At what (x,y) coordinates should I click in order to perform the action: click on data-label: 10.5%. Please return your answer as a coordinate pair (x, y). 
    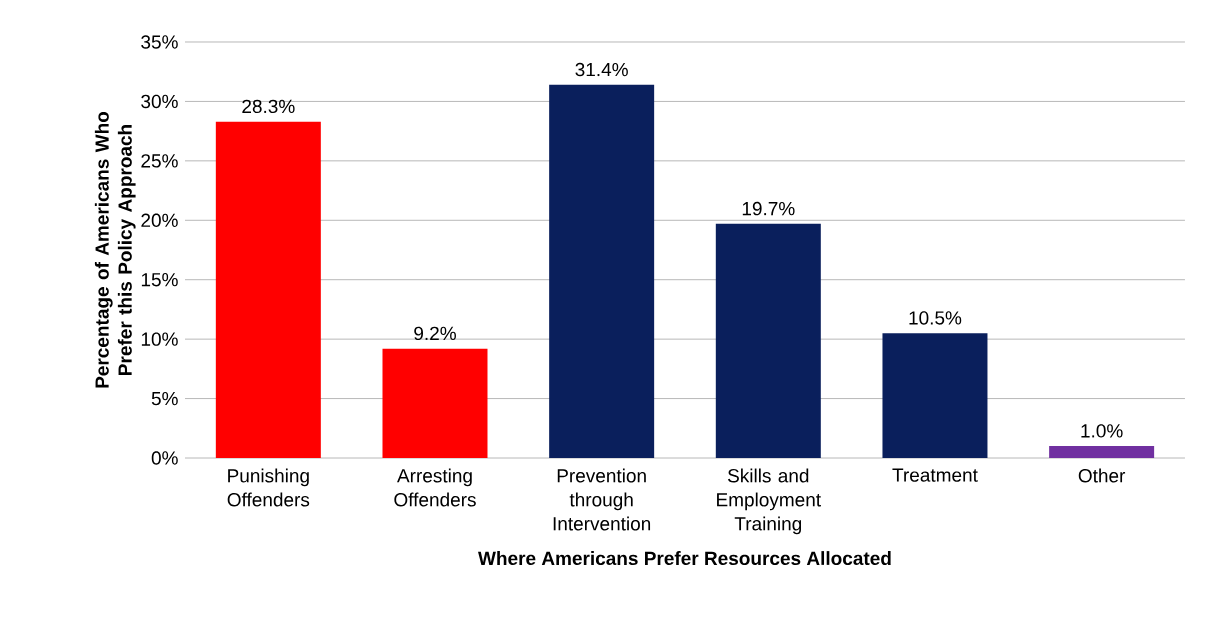
    Looking at the image, I should click on (935, 318).